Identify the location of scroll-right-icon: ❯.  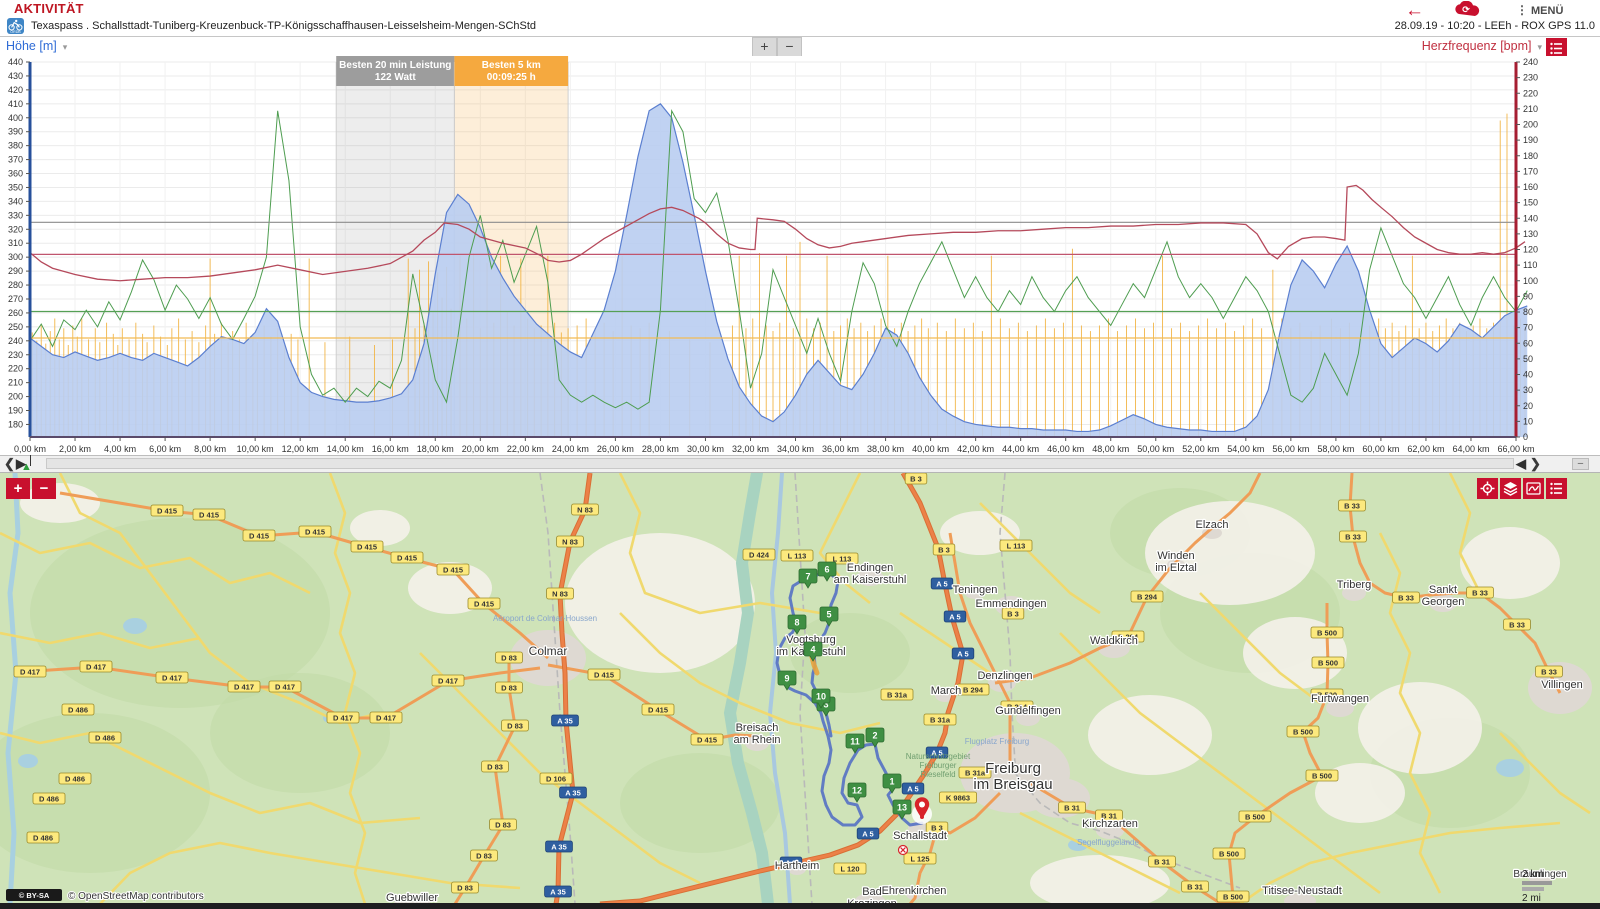
(1535, 463).